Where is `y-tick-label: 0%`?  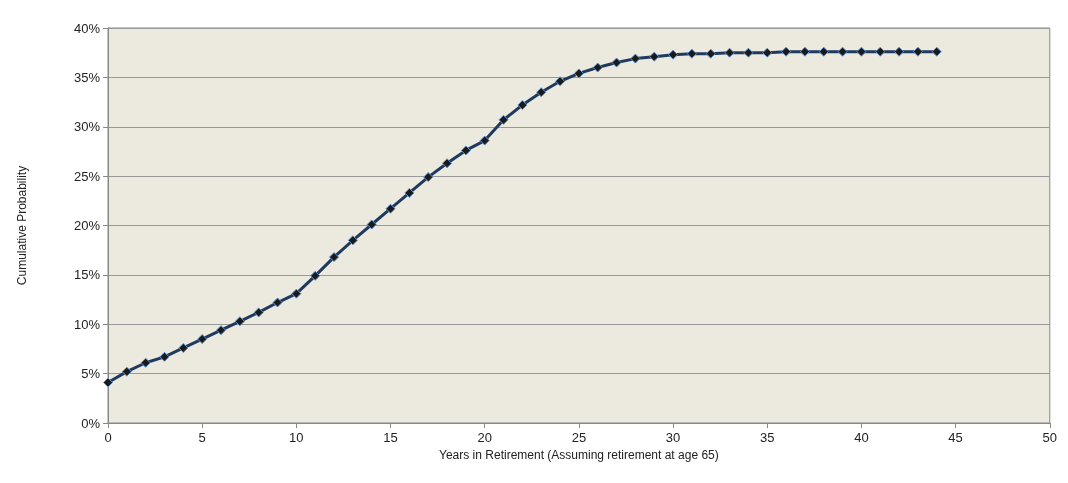
y-tick-label: 0% is located at coordinates (91, 423).